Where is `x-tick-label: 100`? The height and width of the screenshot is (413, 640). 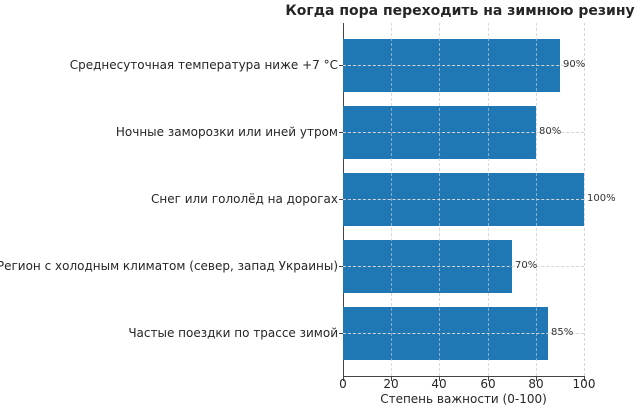
x-tick-label: 100 is located at coordinates (584, 384).